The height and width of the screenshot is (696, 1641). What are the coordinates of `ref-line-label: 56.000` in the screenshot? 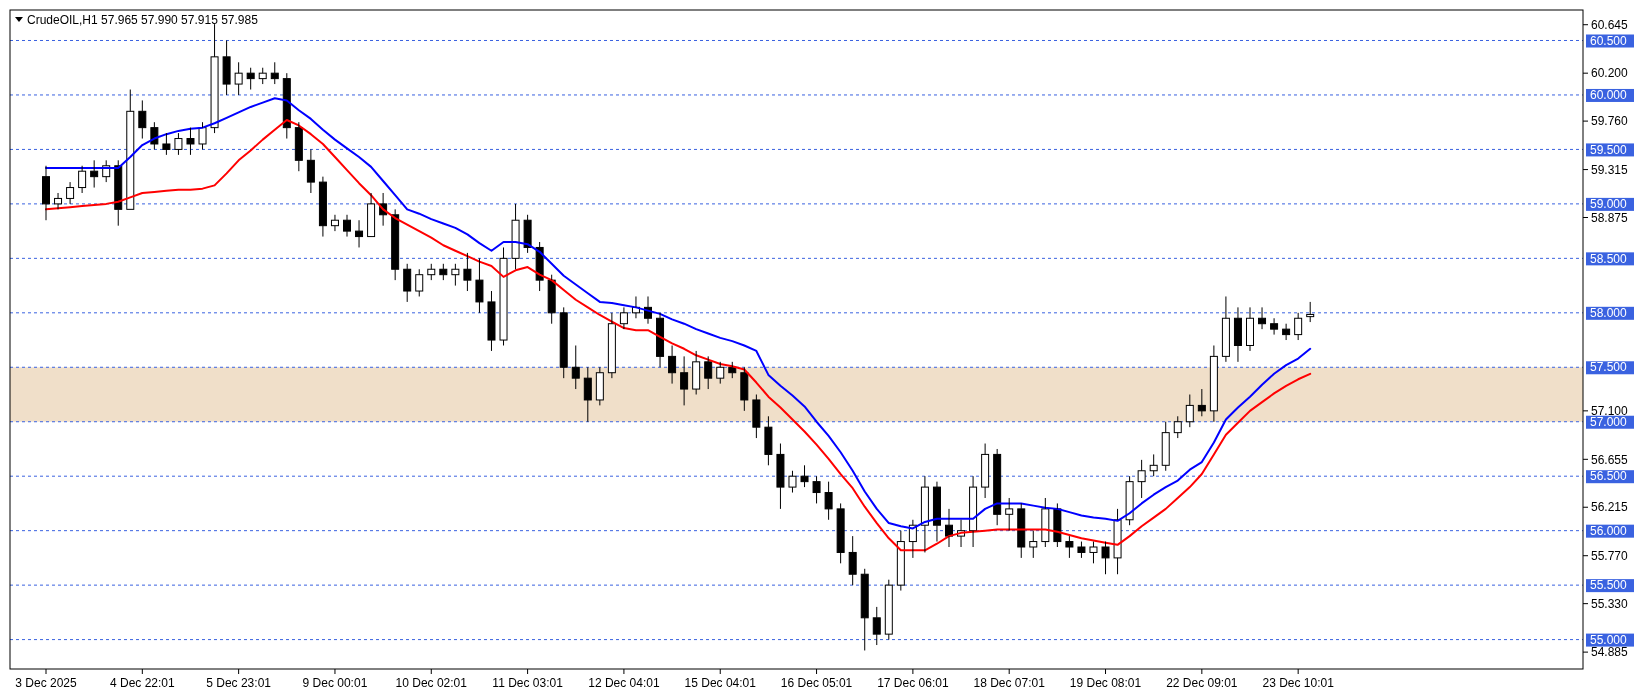 It's located at (1609, 530).